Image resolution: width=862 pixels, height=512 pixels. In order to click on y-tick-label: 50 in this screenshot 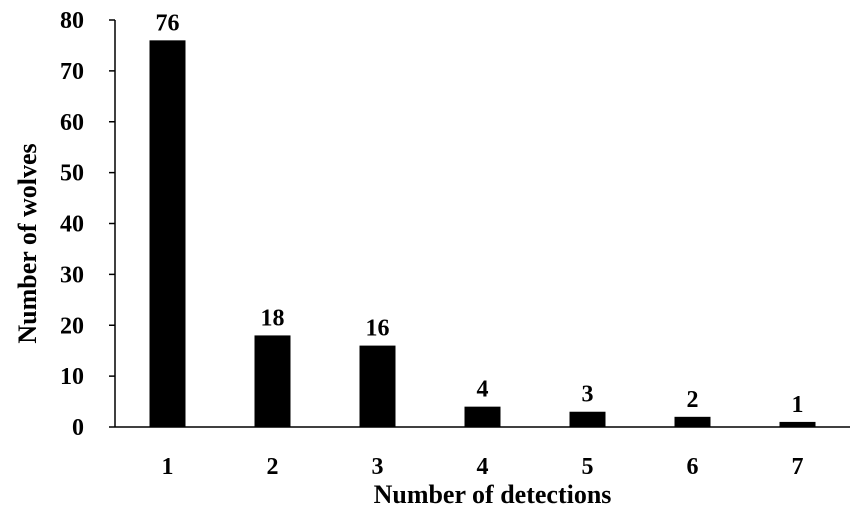, I will do `click(72, 174)`.